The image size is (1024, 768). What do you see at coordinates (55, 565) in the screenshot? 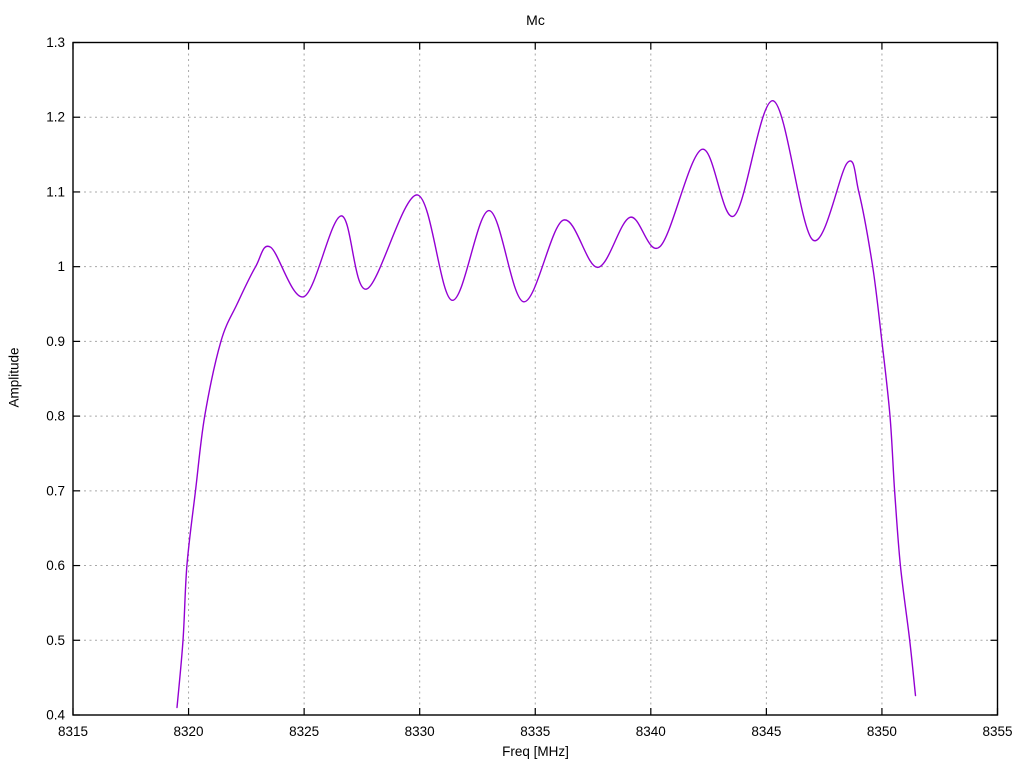
I see `y-tick-label: 0.6` at bounding box center [55, 565].